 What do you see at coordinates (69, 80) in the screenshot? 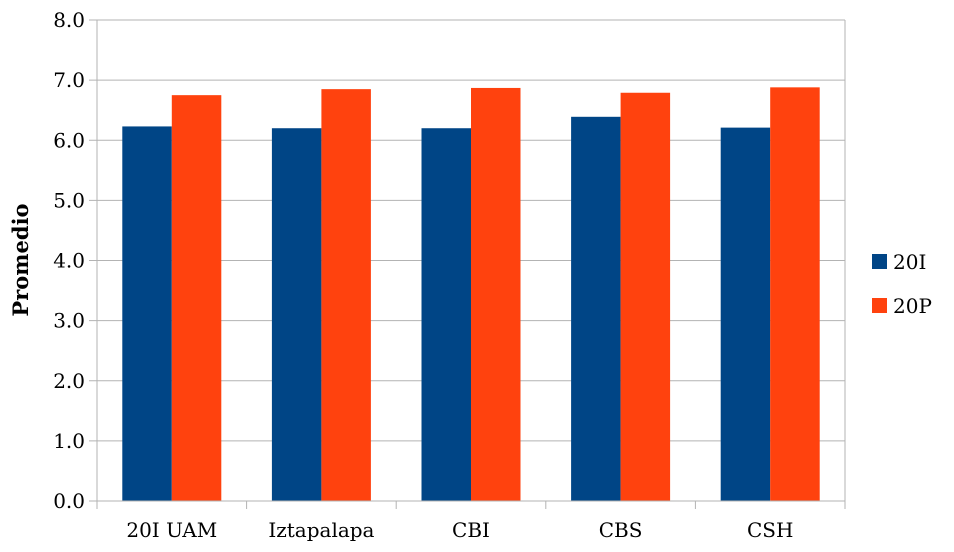
I see `y-tick-label: 7.0` at bounding box center [69, 80].